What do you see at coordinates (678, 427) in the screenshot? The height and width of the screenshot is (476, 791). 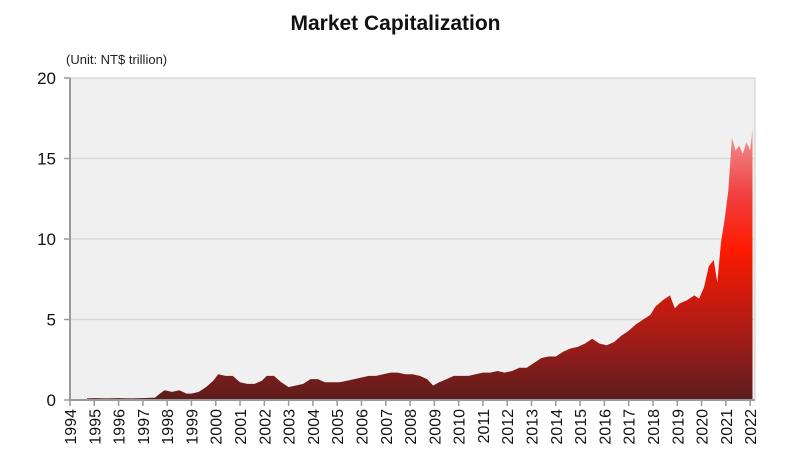 I see `x-tick-label: 2019` at bounding box center [678, 427].